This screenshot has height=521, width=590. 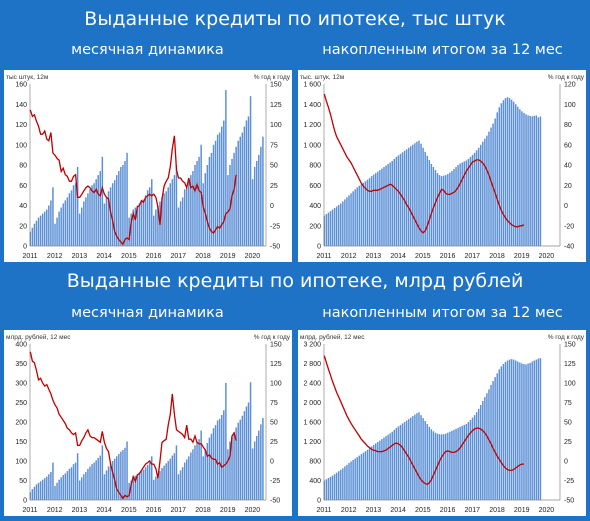 What do you see at coordinates (276, 85) in the screenshot?
I see `right-tick-label: 150` at bounding box center [276, 85].